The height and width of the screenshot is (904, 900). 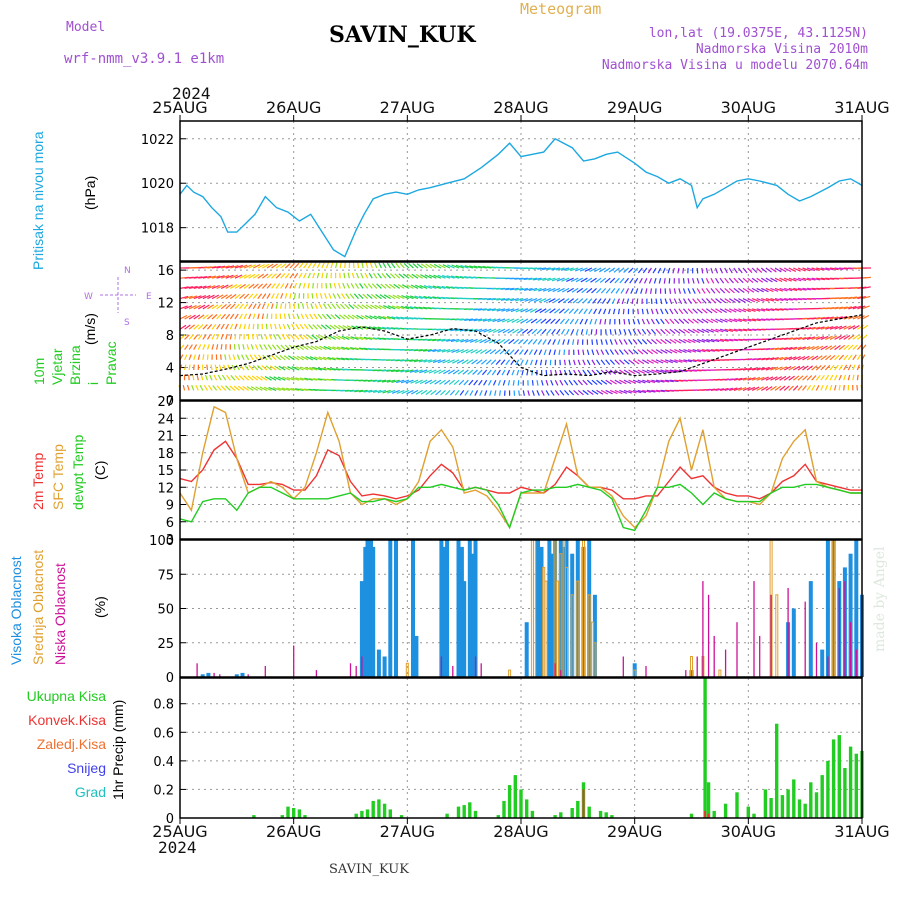 I want to click on conv-precip-label: Konvek.Kisa, so click(x=67, y=720).